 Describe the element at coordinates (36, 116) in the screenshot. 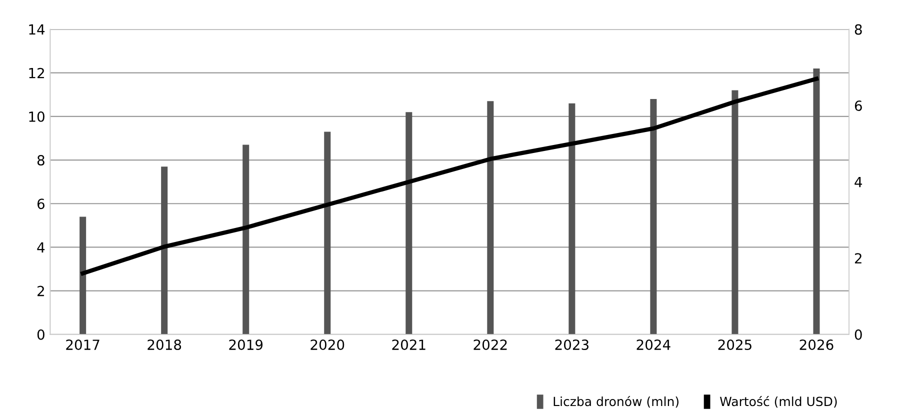

I see `y-tick-label: 10` at that location.